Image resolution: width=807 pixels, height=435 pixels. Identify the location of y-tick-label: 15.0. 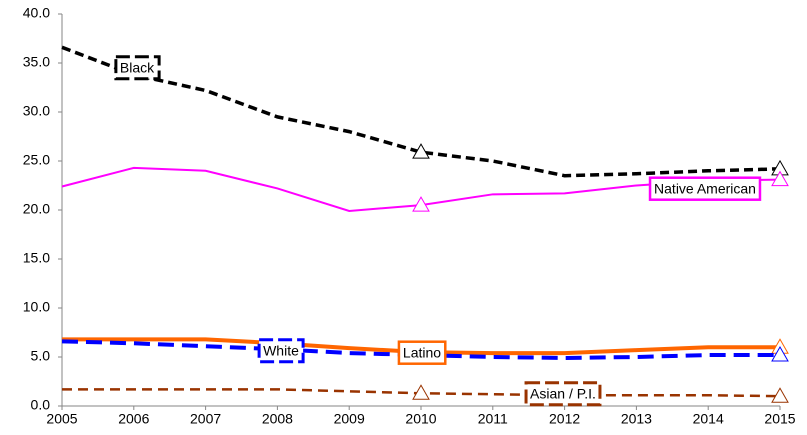
(36, 258).